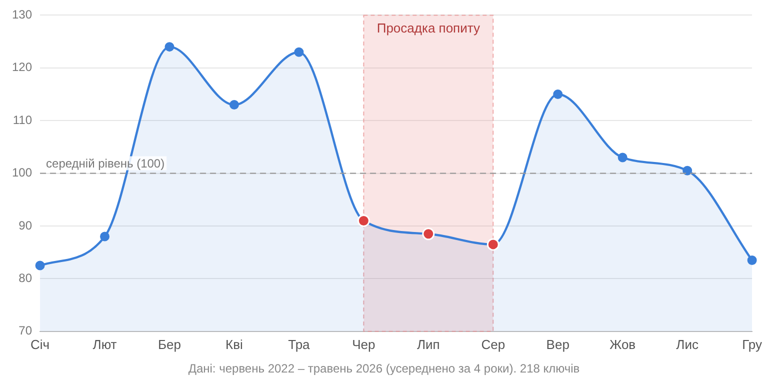 The height and width of the screenshot is (381, 768). Describe the element at coordinates (299, 344) in the screenshot. I see `x-tick-label: Тра` at that location.